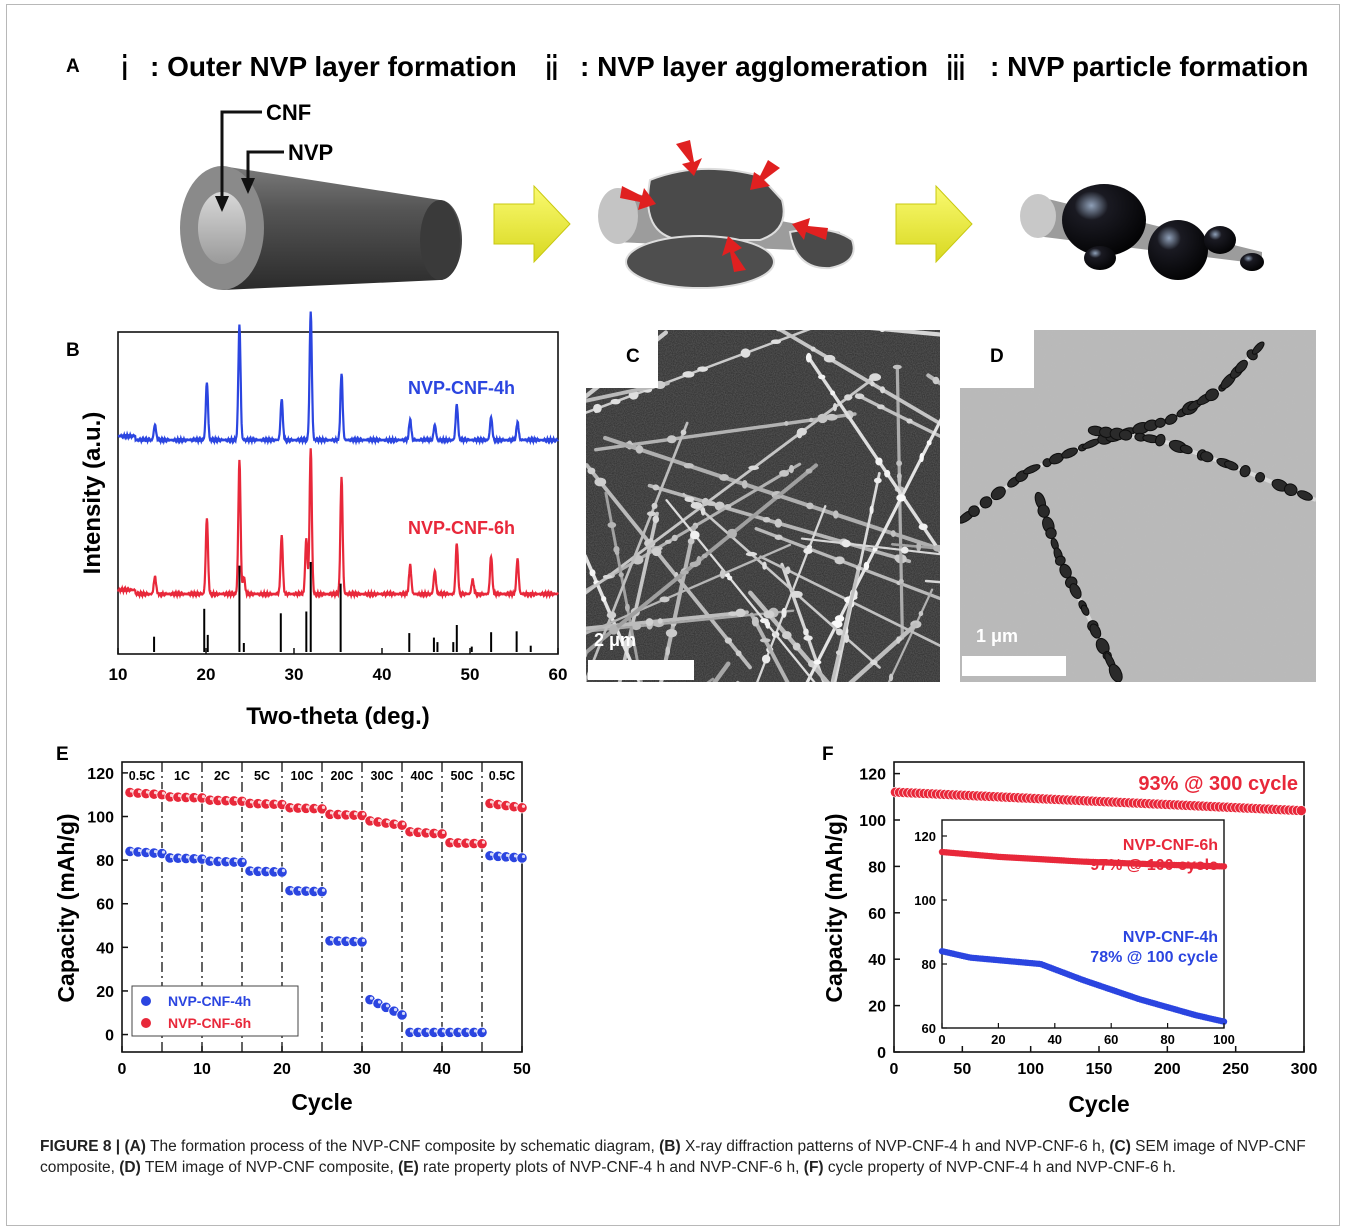 The height and width of the screenshot is (1230, 1346). Describe the element at coordinates (462, 776) in the screenshot. I see `rate-label: 50C` at that location.